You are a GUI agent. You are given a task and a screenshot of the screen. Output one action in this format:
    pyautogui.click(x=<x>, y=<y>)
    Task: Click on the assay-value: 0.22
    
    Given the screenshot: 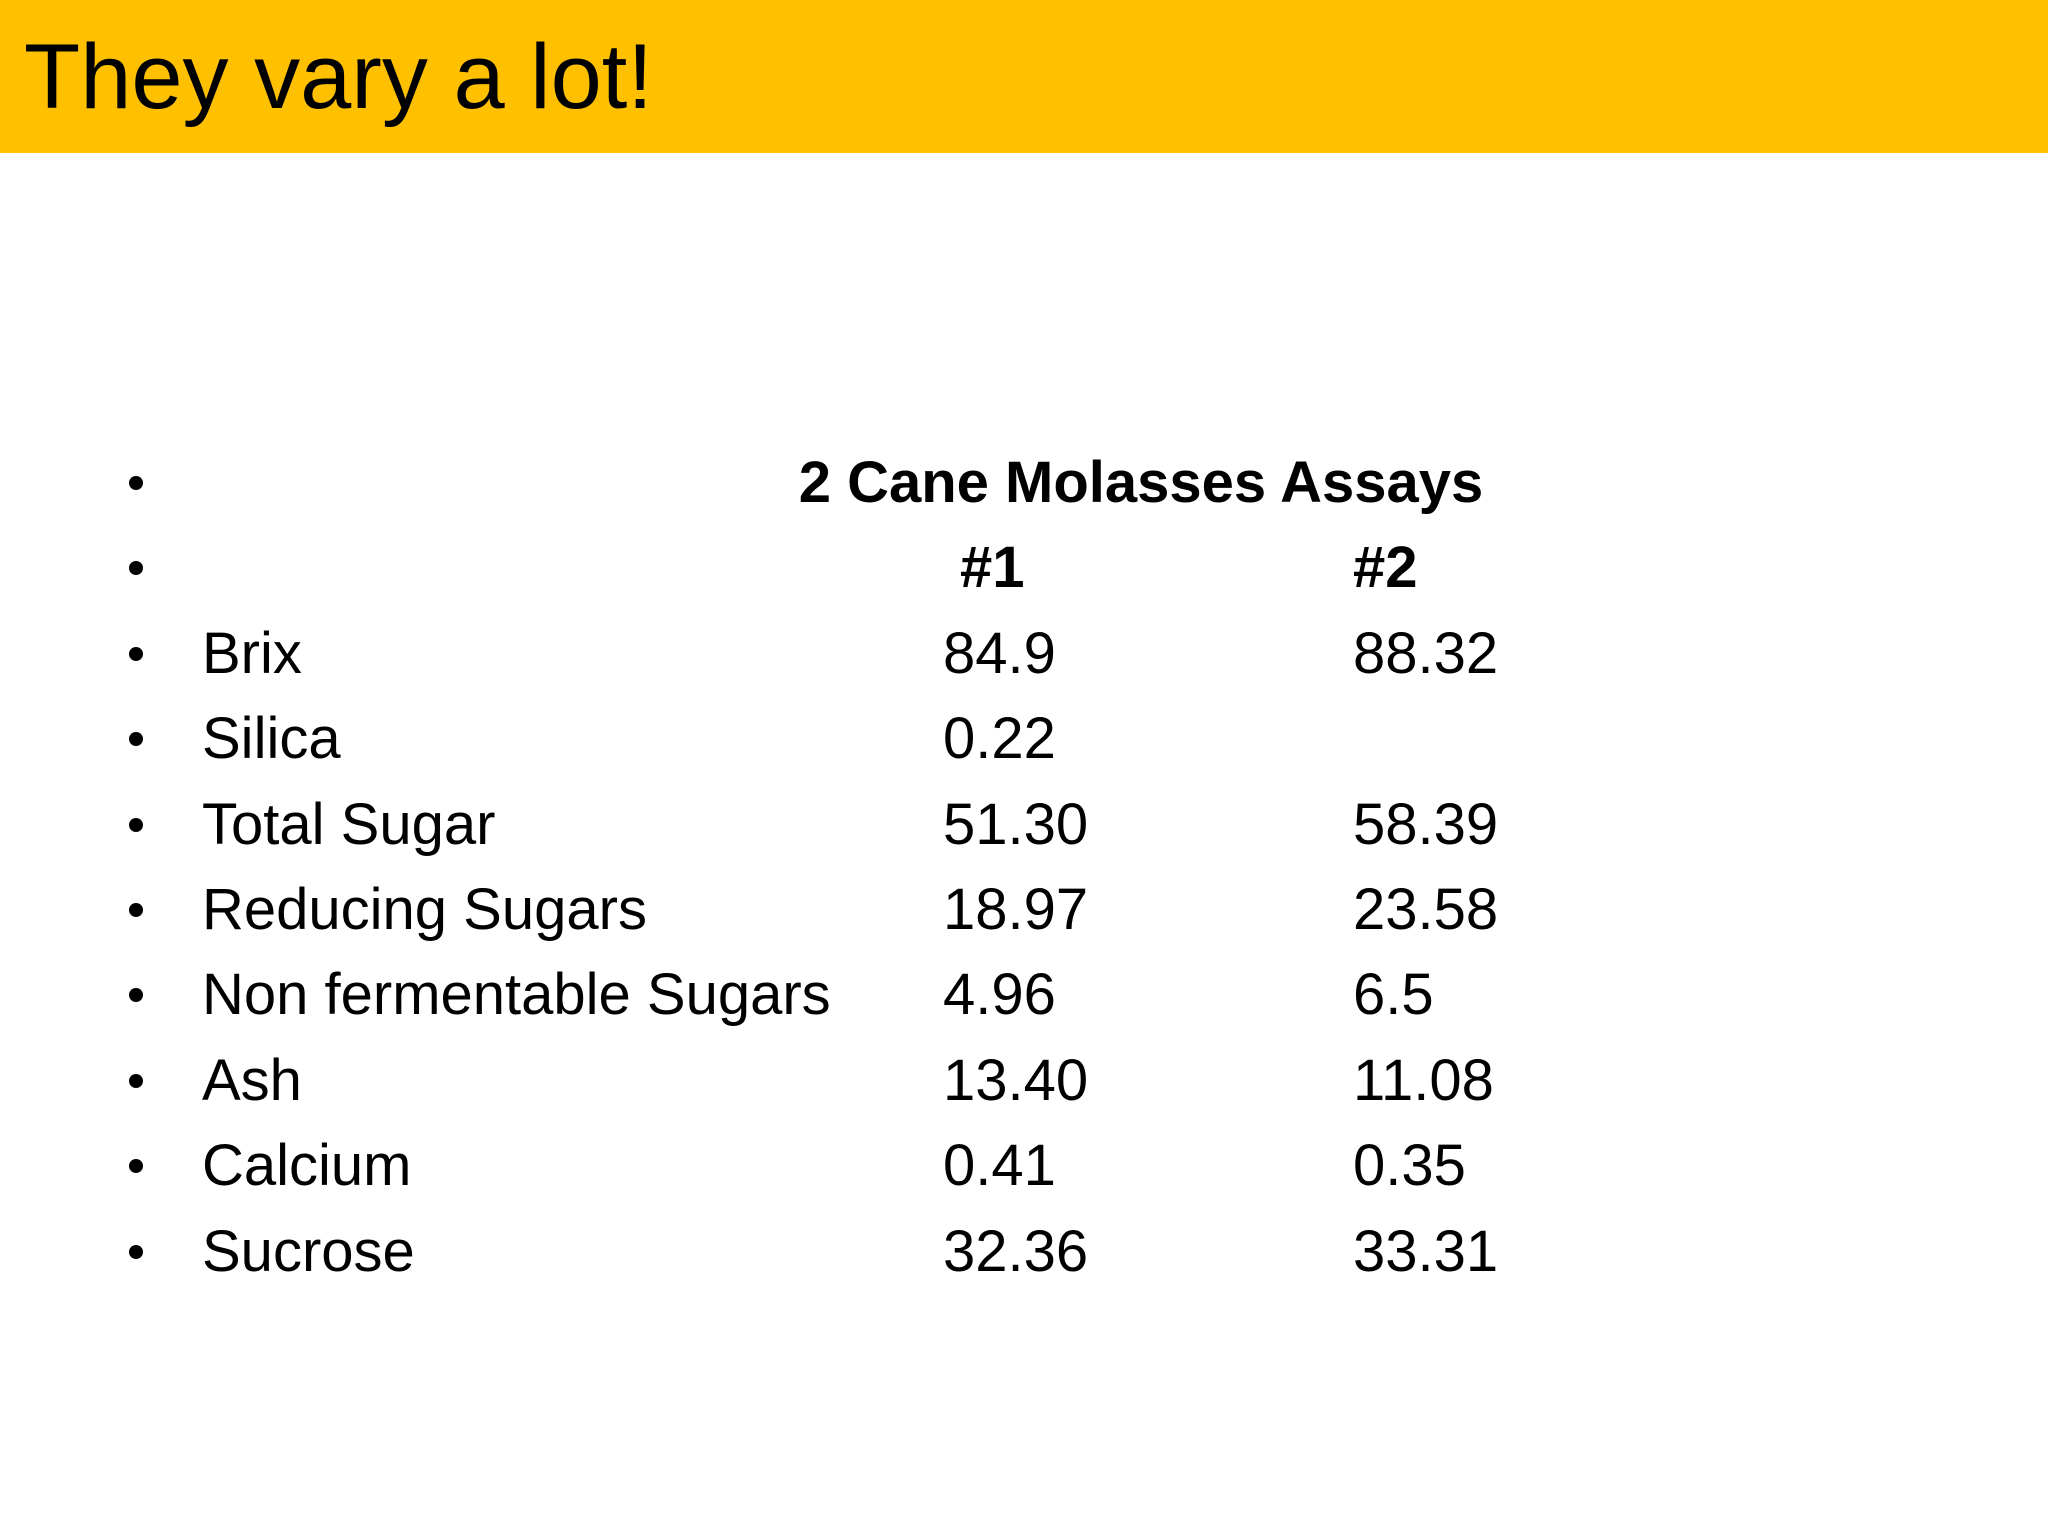 What is the action you would take?
    pyautogui.click(x=999, y=739)
    